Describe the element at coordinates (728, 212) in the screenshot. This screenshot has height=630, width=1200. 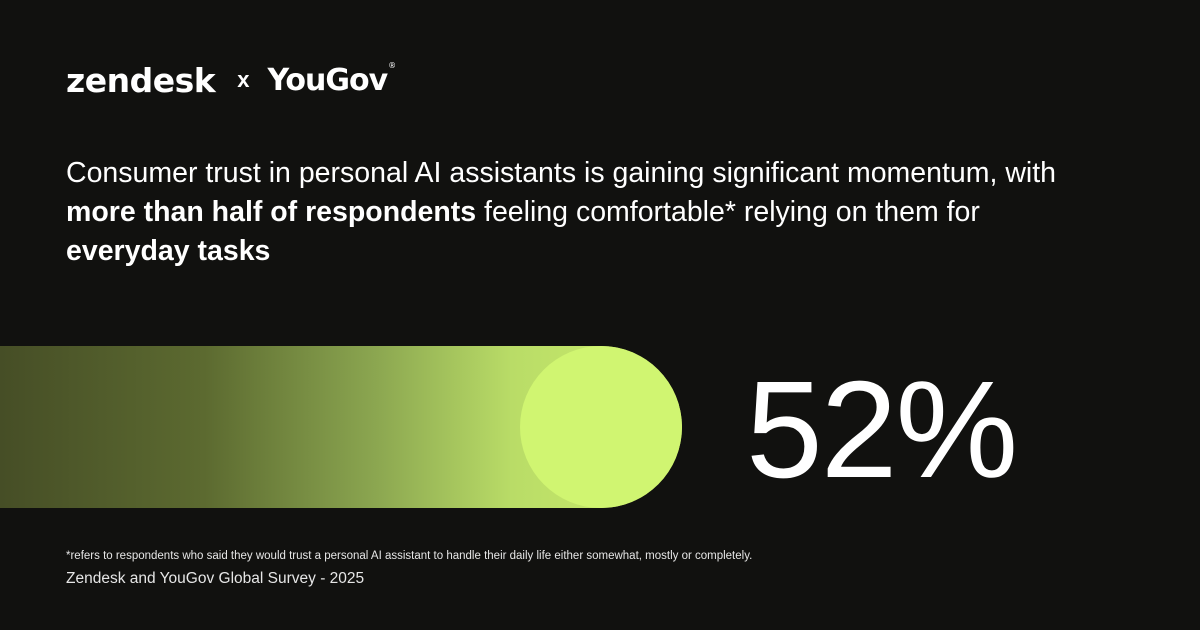
I see `headline-part-2: feeling comfortable* relying on them for` at that location.